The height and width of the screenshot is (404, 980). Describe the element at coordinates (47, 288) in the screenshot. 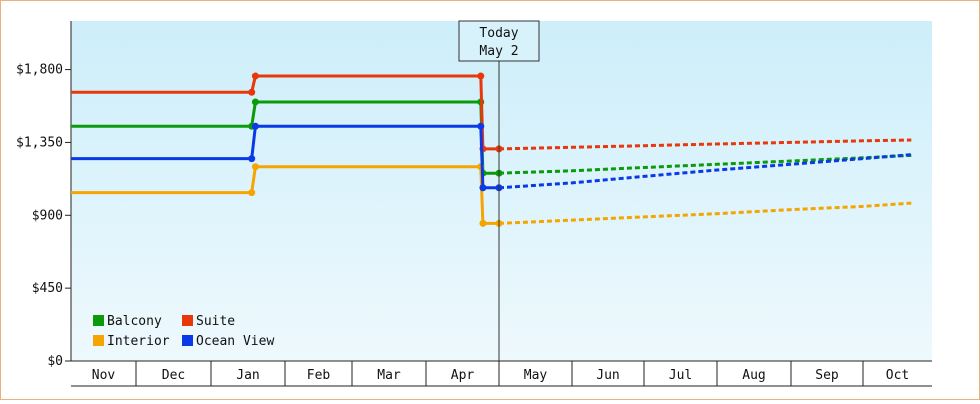

I see `y-tick-label: $450` at that location.